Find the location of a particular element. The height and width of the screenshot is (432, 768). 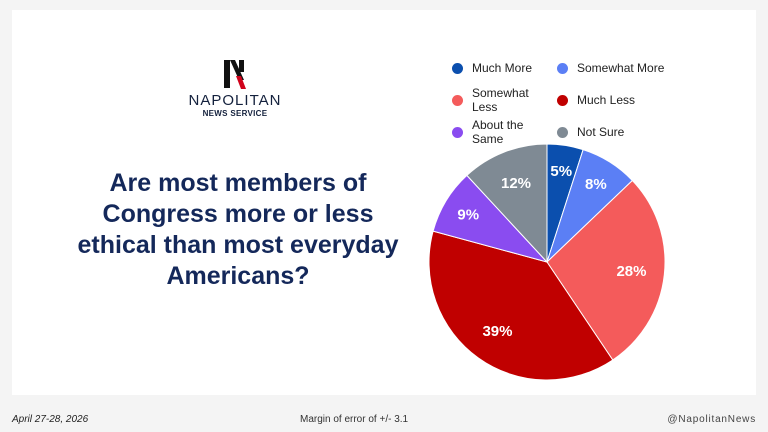

pie-slice-much-less is located at coordinates (521, 305).